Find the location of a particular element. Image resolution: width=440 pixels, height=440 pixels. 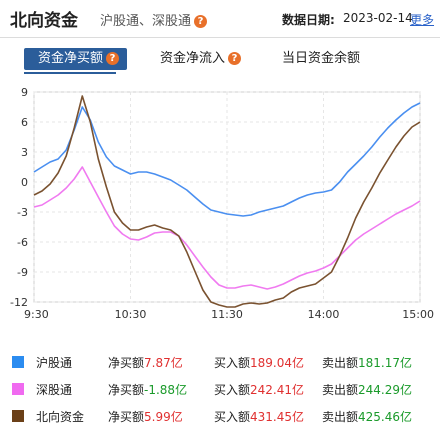

legend-name: 沪股通 is located at coordinates (54, 363).